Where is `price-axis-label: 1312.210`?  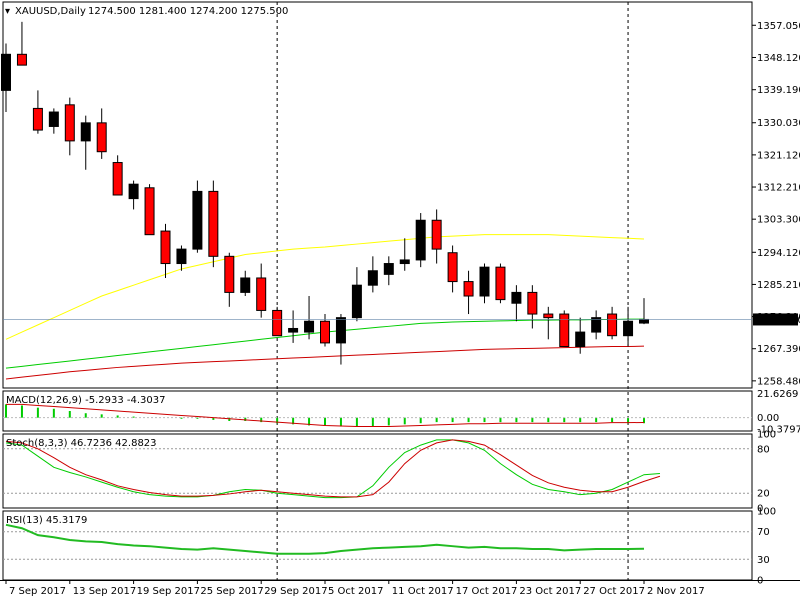
price-axis-label: 1312.210 is located at coordinates (778, 188).